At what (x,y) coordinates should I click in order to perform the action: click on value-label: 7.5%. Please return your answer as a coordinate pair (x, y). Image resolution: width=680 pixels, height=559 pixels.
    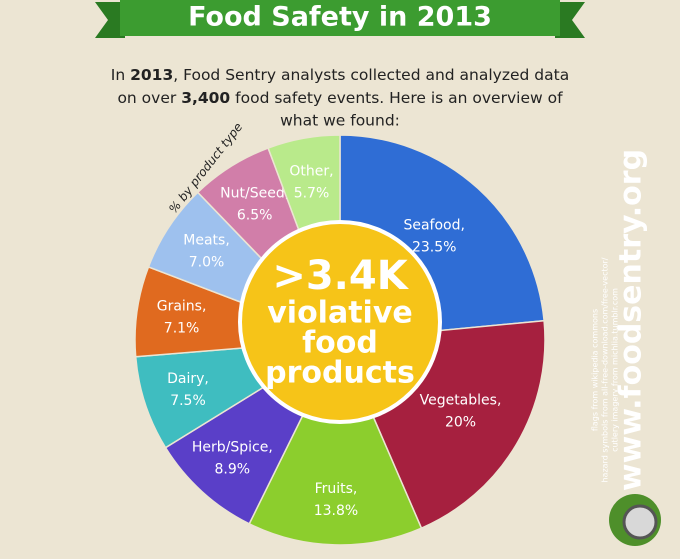
    Looking at the image, I should click on (188, 401).